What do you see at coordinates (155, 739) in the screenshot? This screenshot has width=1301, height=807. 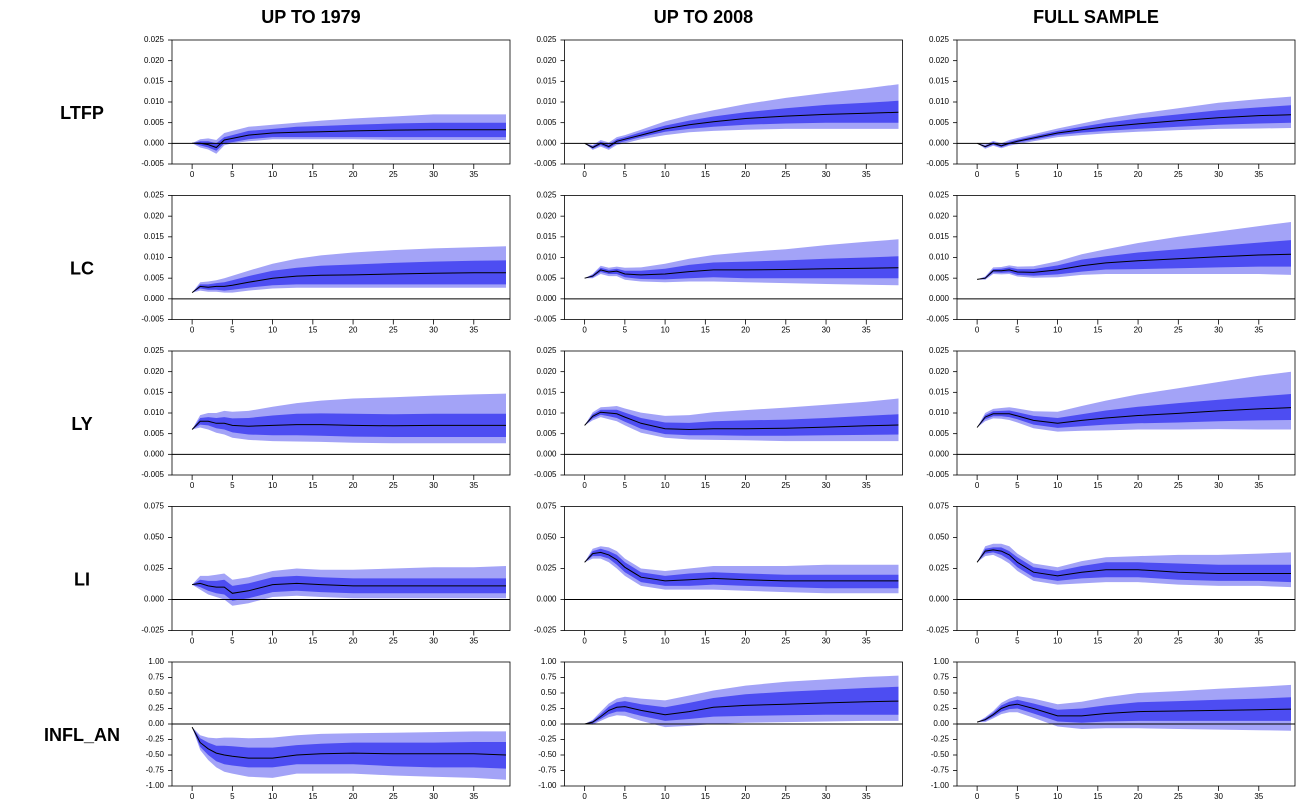 I see `y-tick-label: -0.25` at bounding box center [155, 739].